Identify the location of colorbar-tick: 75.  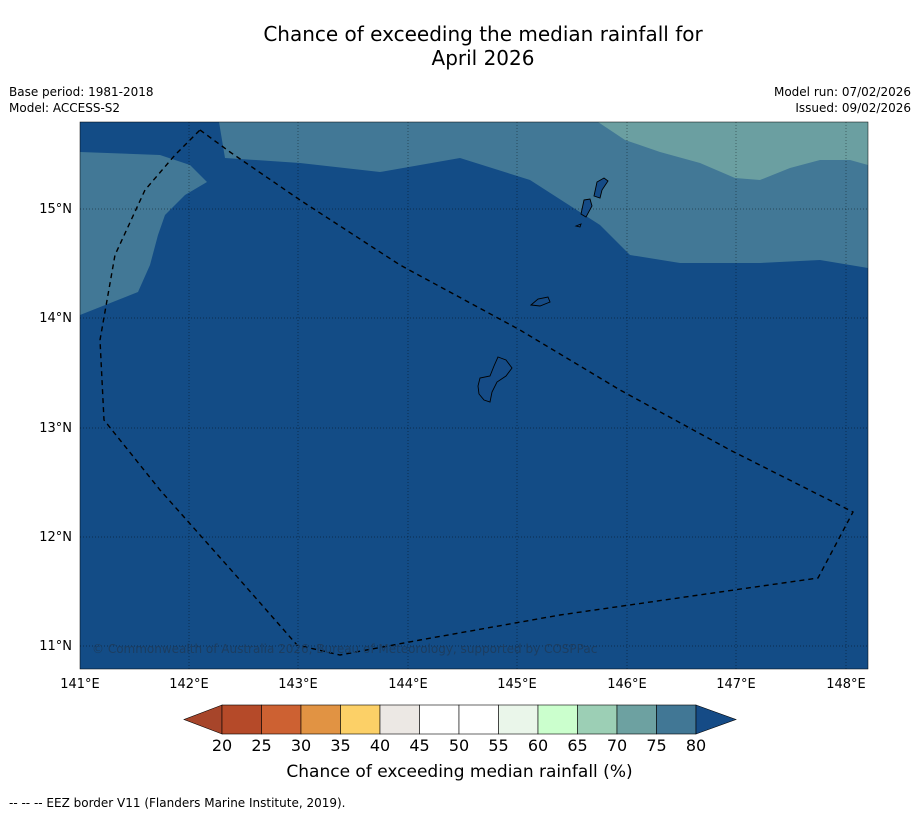
(656, 745).